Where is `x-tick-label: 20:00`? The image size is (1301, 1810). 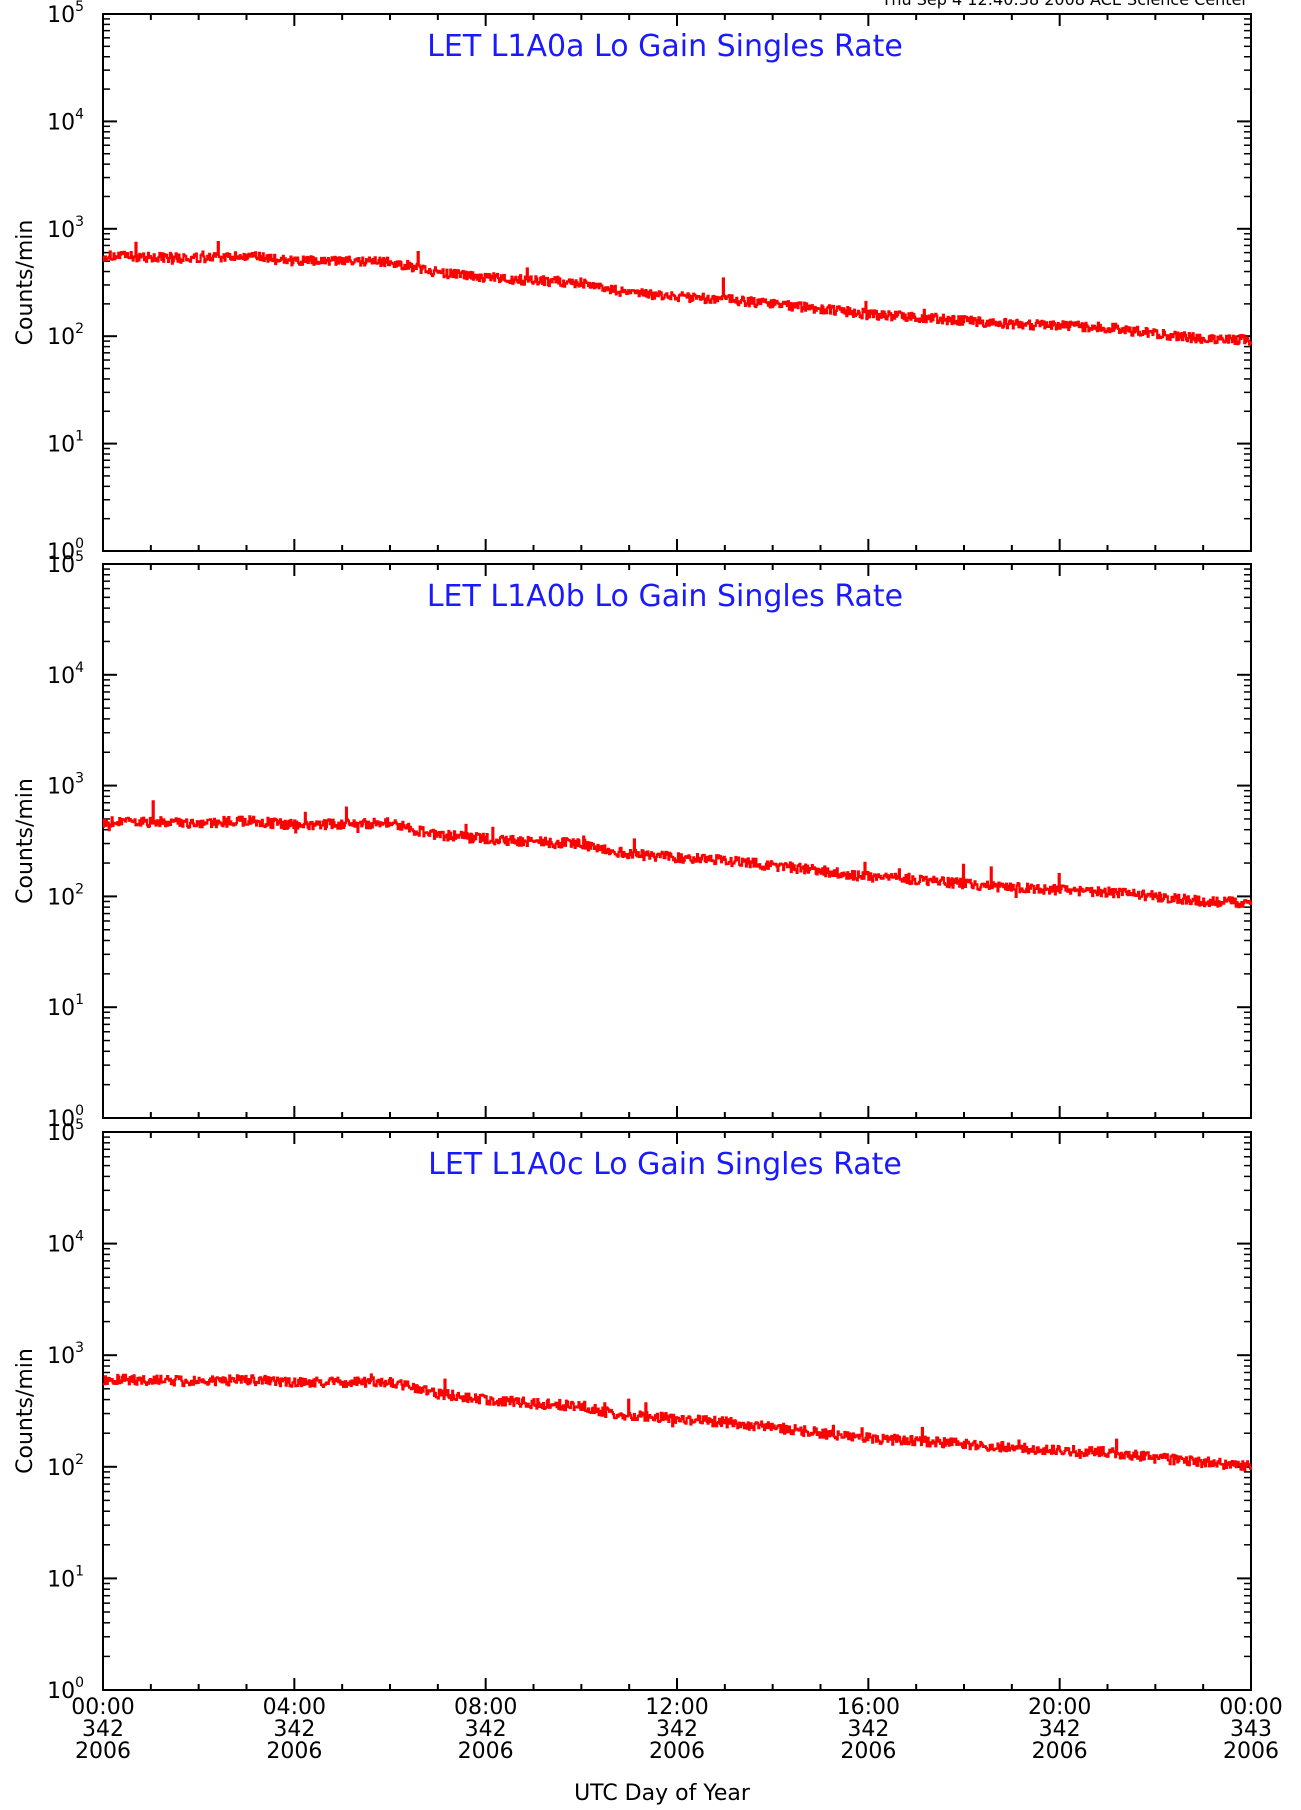 x-tick-label: 20:00 is located at coordinates (1059, 1707).